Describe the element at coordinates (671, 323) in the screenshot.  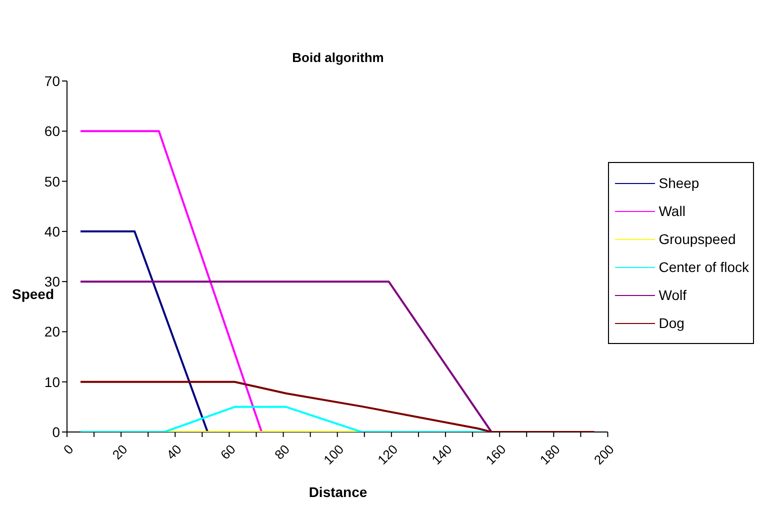
I see `legend-label: Dog` at that location.